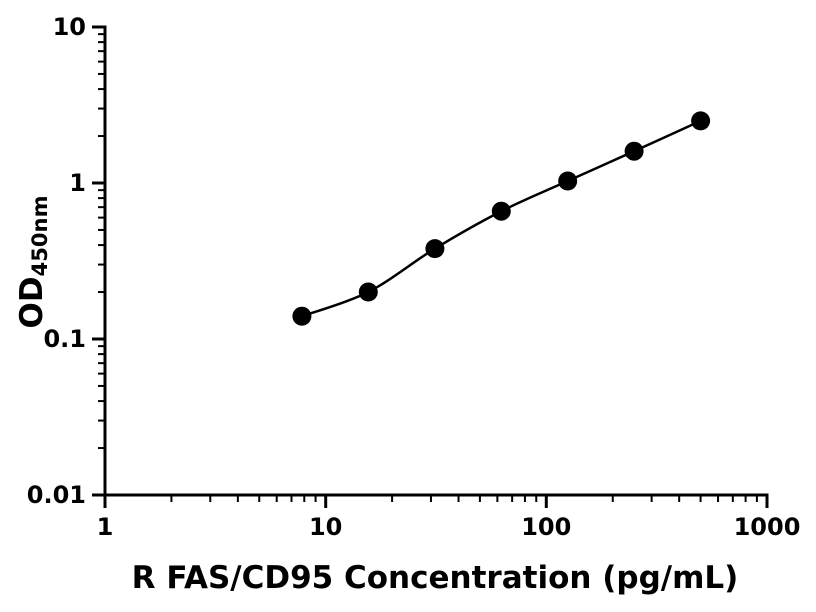 The image size is (816, 612). What do you see at coordinates (767, 527) in the screenshot?
I see `x-tick-label: 1000` at bounding box center [767, 527].